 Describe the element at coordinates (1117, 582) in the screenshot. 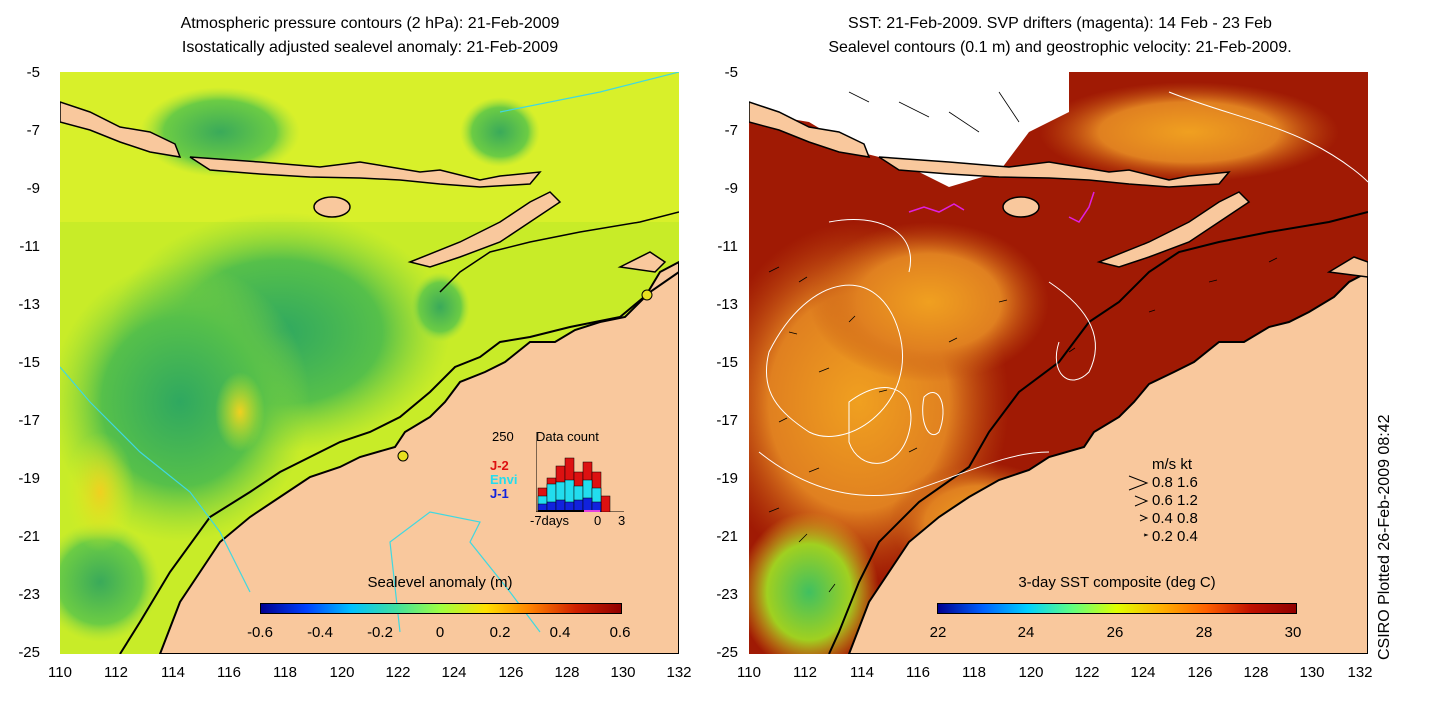

I see `right-colorbar-title: 3-day SST composite (deg C)` at that location.